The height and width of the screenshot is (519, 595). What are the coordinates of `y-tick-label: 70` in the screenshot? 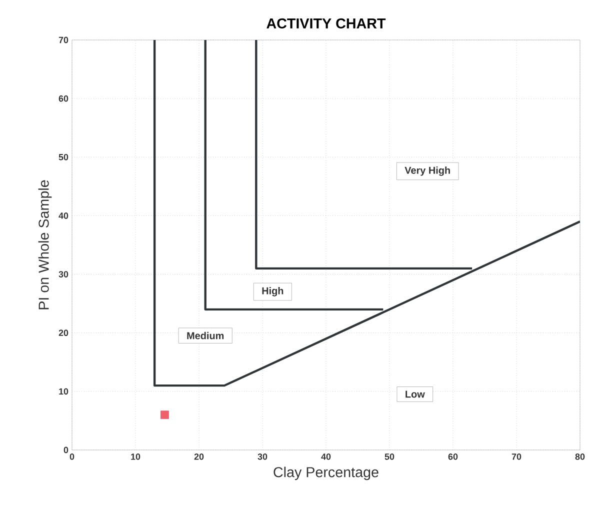 It's located at (63, 40).